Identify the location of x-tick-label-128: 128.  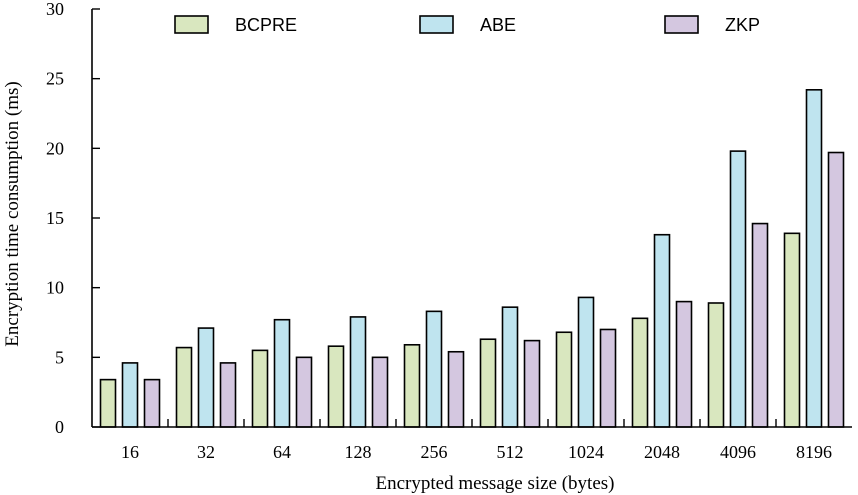
(358, 452).